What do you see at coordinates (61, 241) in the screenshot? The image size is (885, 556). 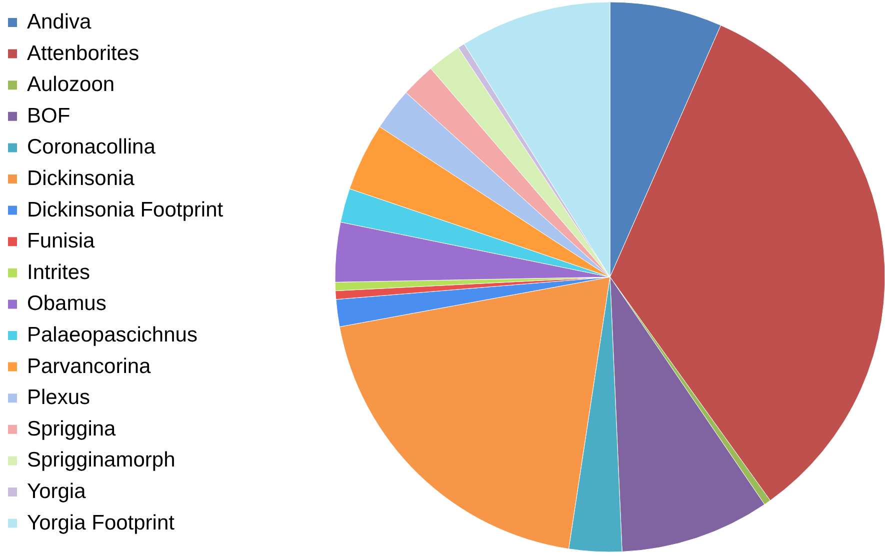 I see `legend-label: Funisia` at bounding box center [61, 241].